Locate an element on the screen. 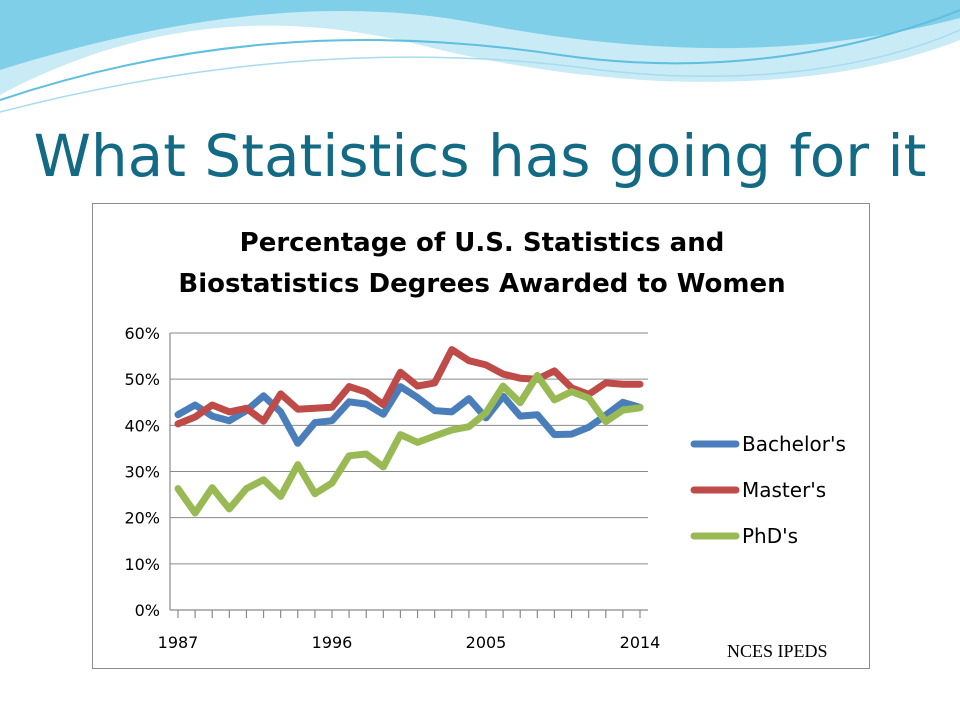 The height and width of the screenshot is (720, 960). slide-title: What Statistics has going for it is located at coordinates (480, 156).